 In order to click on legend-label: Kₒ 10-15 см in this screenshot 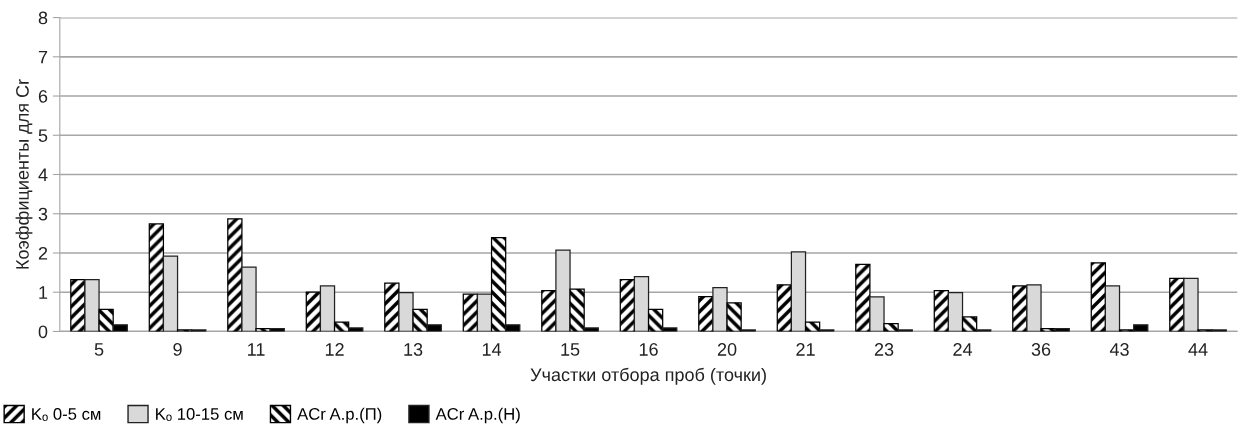, I will do `click(199, 414)`.